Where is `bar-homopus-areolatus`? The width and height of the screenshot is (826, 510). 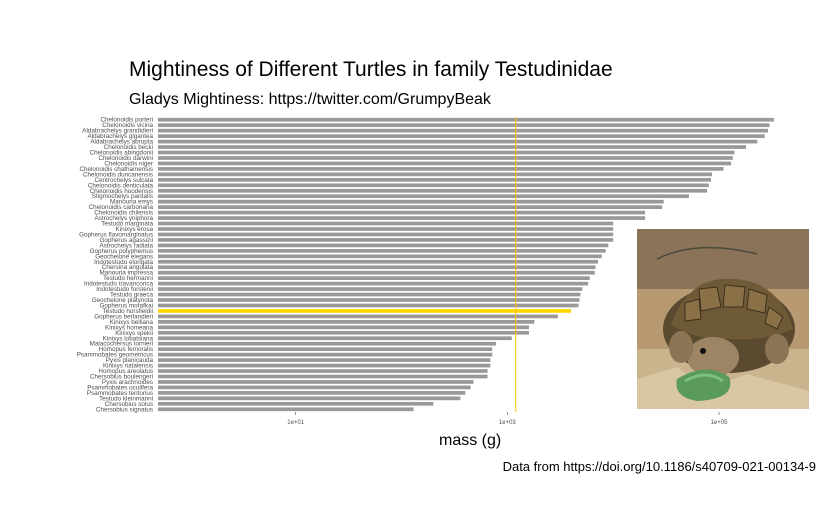 bar-homopus-areolatus is located at coordinates (323, 371).